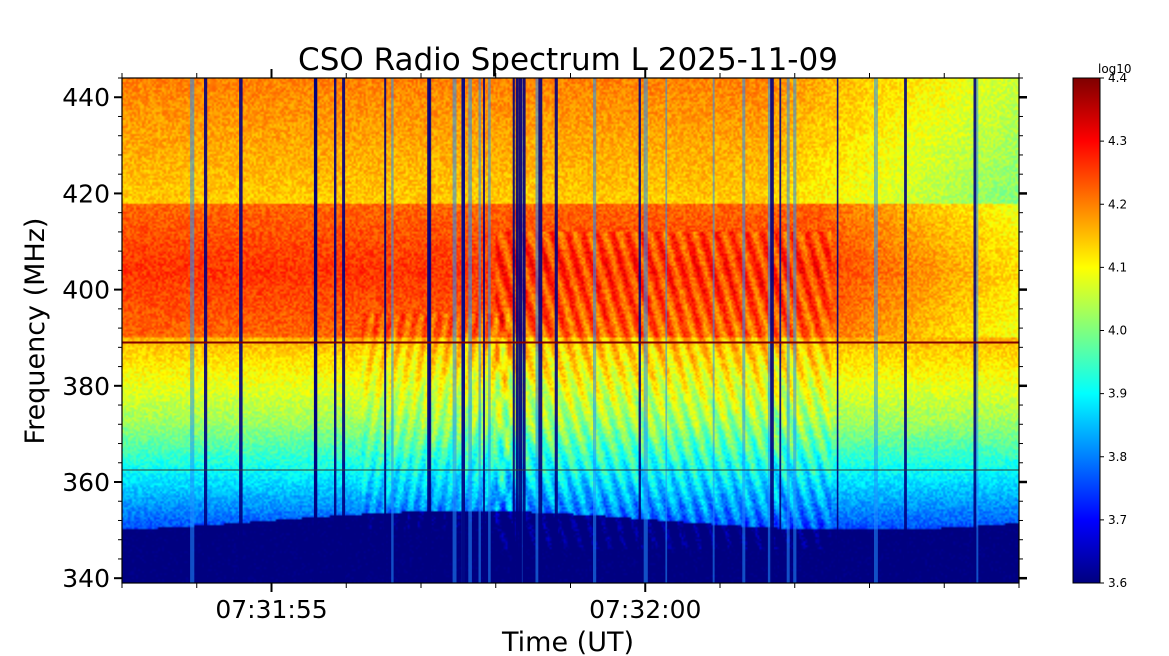 The image size is (1169, 656). I want to click on colorbar-tick-label: 3.9, so click(1117, 394).